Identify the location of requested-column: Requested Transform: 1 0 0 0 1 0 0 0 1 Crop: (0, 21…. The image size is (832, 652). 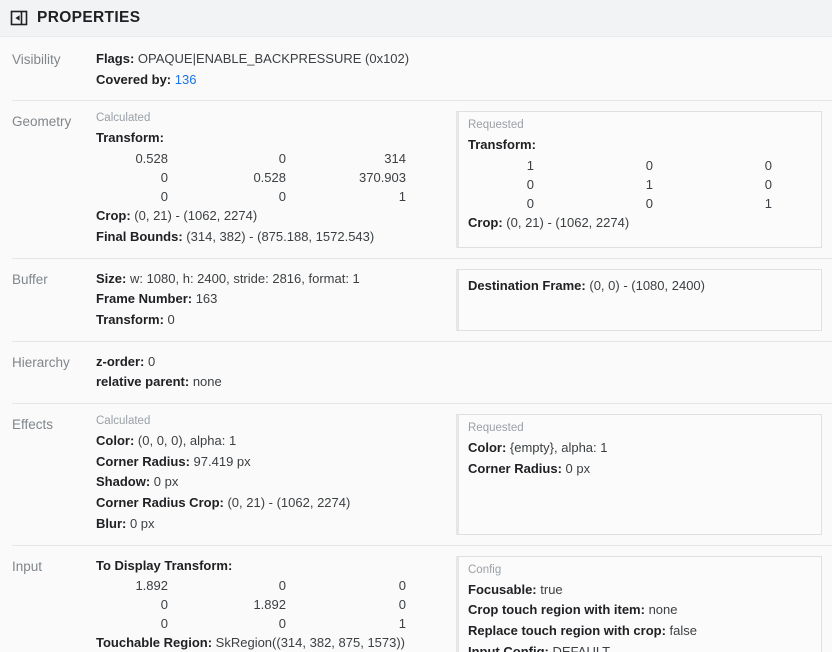
(639, 179).